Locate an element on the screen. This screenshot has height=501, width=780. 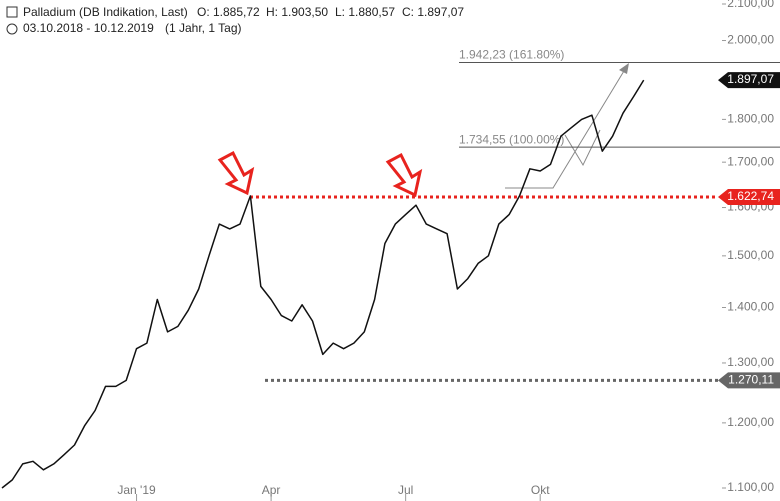
y-tick-label: 1.100,00 is located at coordinates (750, 487).